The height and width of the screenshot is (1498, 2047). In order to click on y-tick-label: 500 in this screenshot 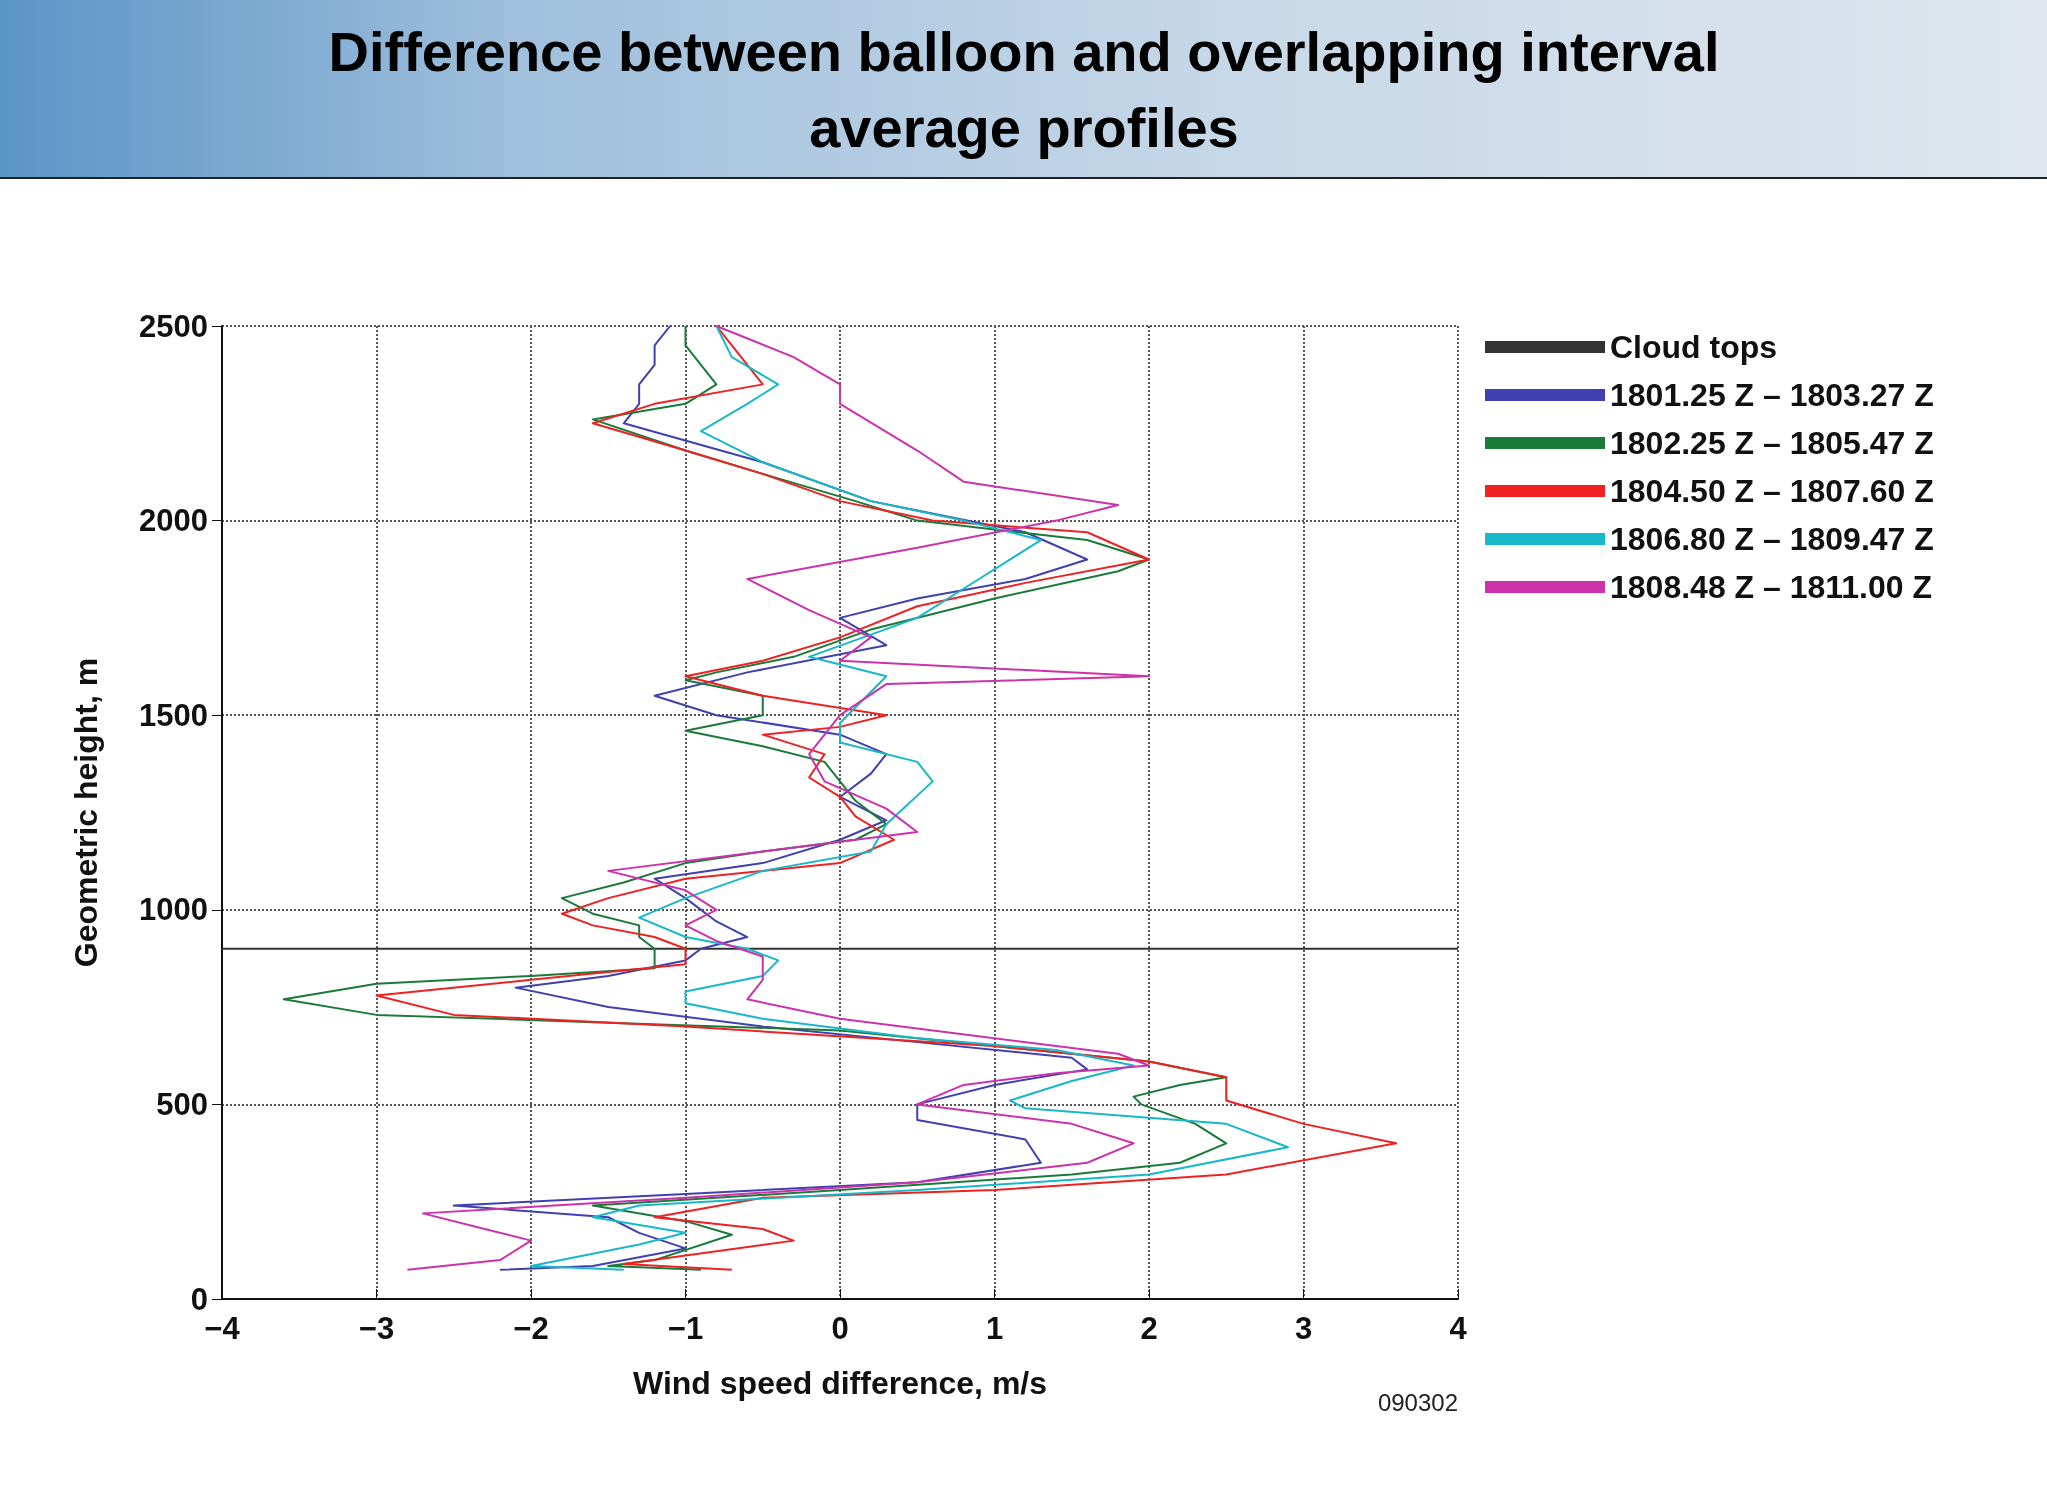, I will do `click(182, 1104)`.